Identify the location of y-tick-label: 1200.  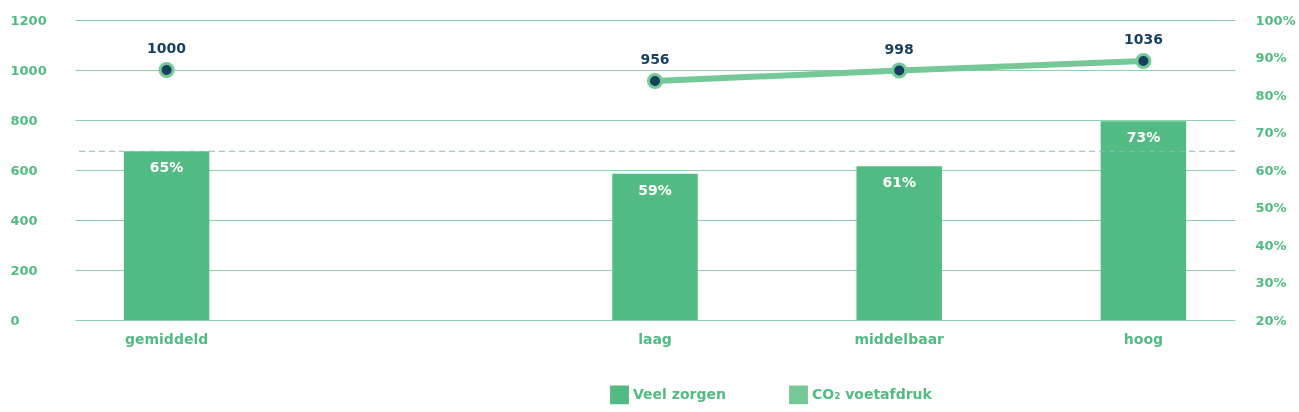
(28, 20).